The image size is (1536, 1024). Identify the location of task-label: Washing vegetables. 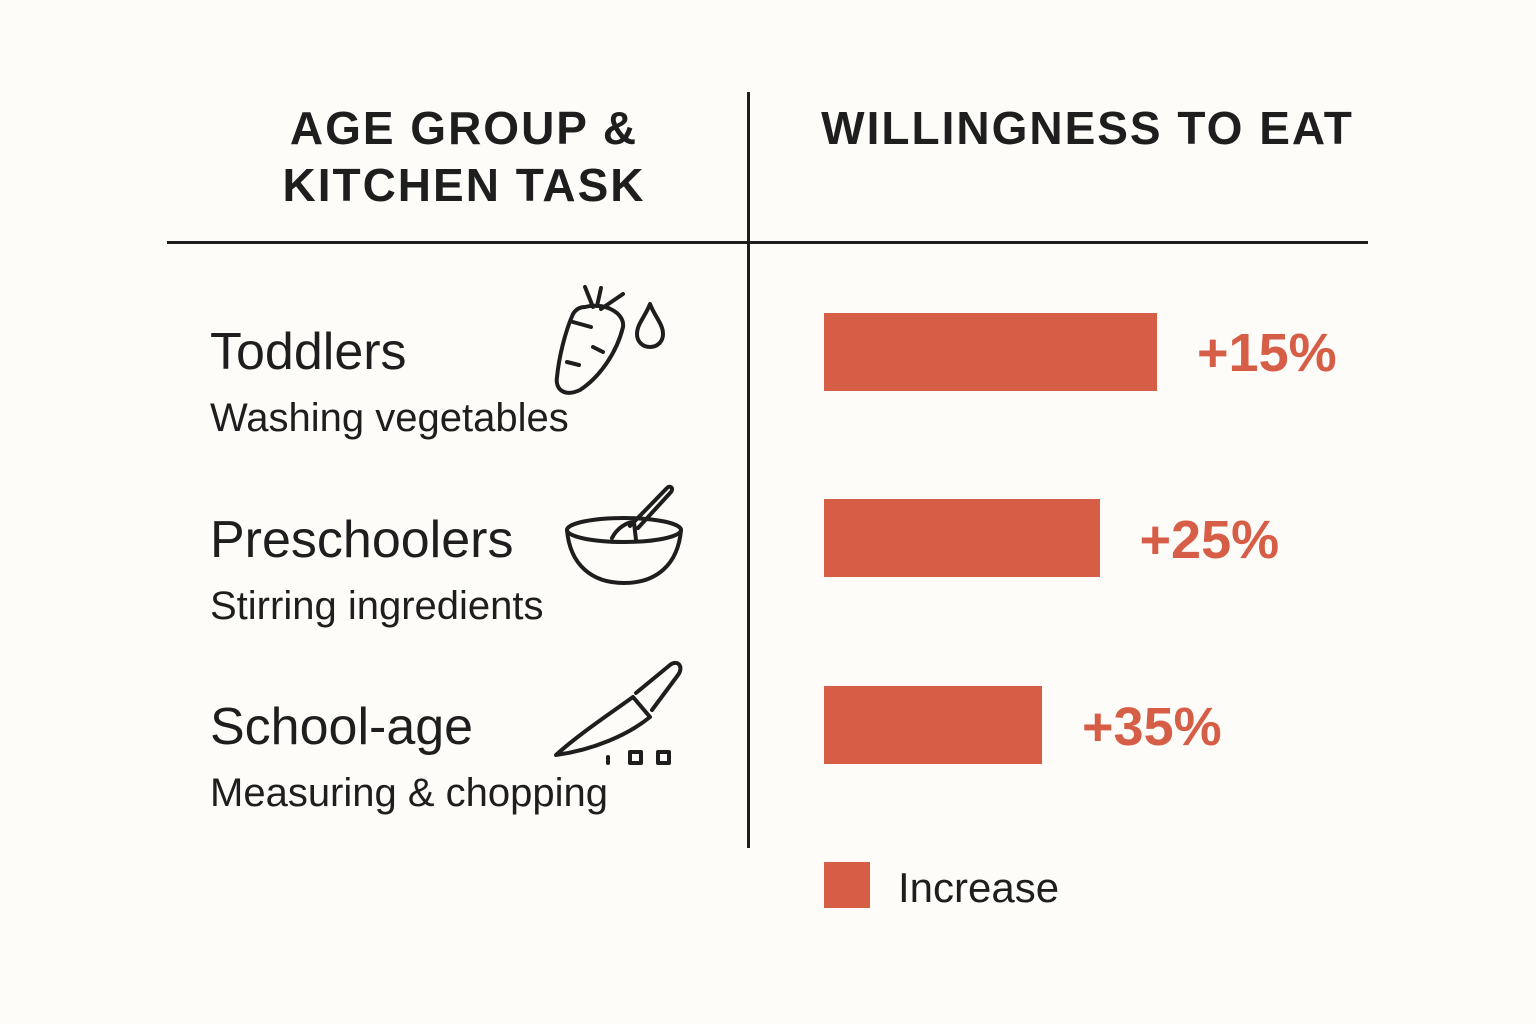
(389, 418).